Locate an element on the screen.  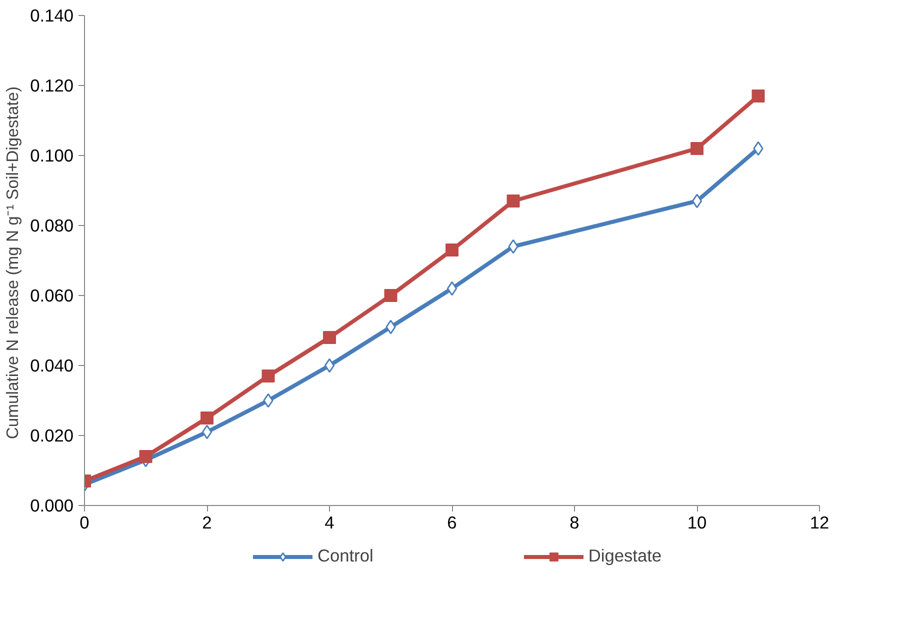
x-tick-label: 4 is located at coordinates (329, 522).